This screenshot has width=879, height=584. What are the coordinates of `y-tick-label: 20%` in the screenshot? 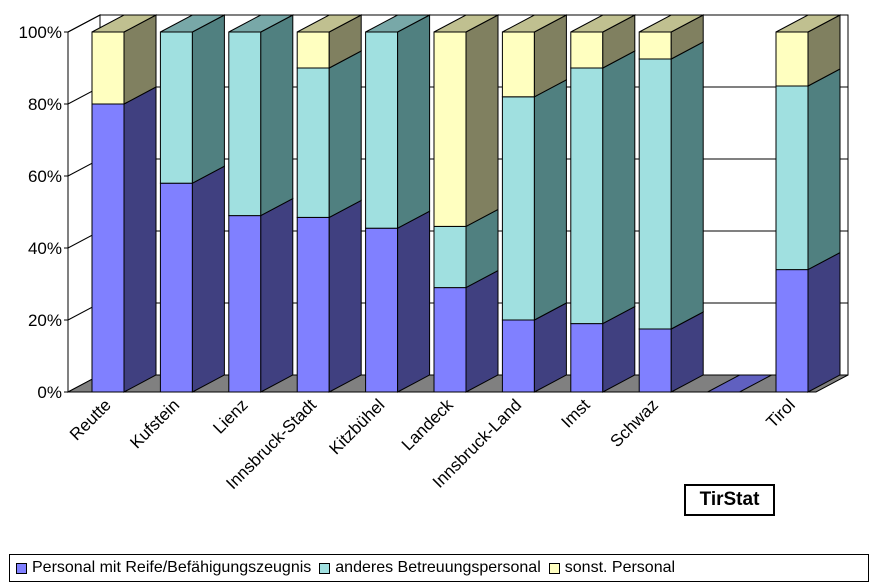 It's located at (45, 320).